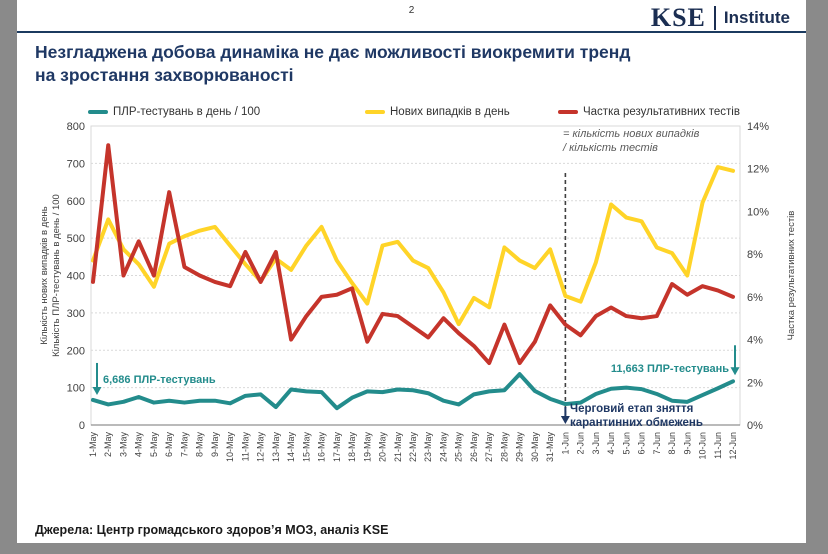 This screenshot has width=828, height=554. I want to click on legend-item-positive-share: Частка результативних тестів, so click(649, 112).